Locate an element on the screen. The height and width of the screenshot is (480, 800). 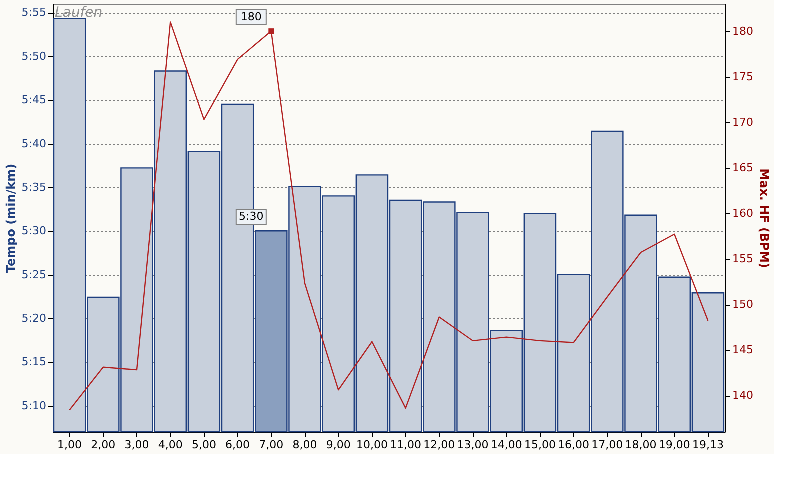
y2-axis-title: Max. HF (BPM) is located at coordinates (764, 218).